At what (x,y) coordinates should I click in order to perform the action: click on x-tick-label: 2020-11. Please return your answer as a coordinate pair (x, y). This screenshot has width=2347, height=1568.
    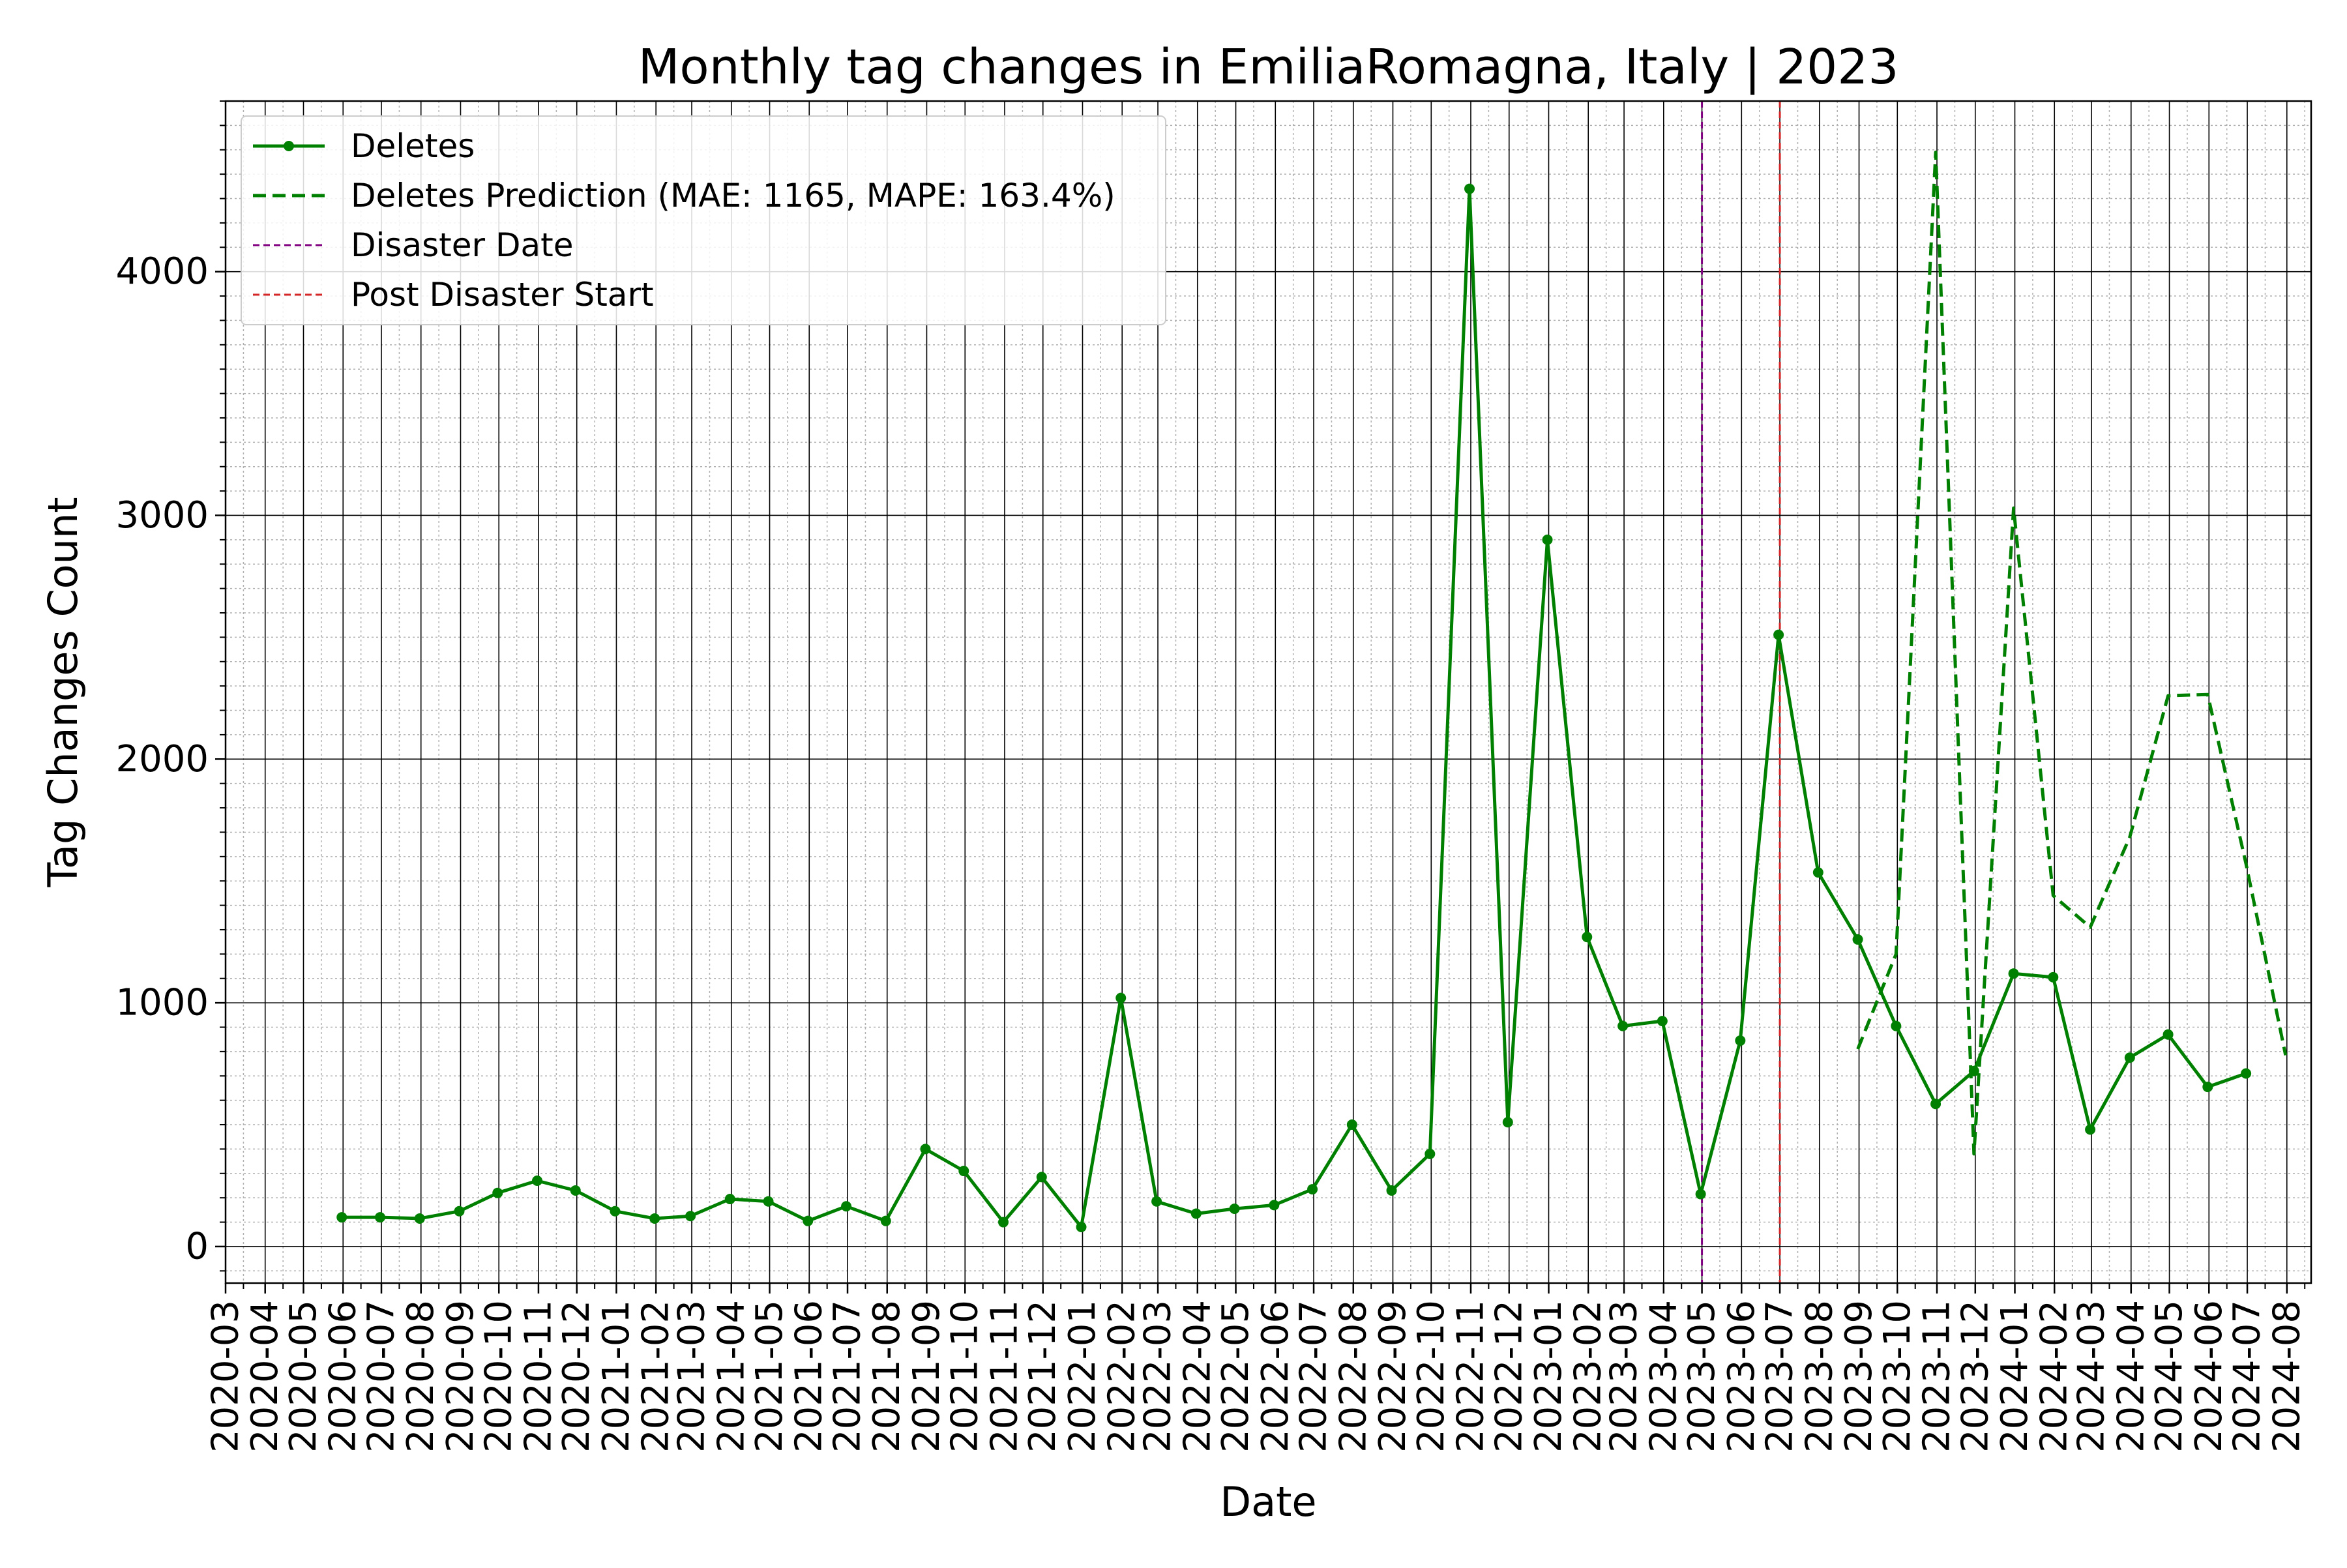
    Looking at the image, I should click on (538, 1376).